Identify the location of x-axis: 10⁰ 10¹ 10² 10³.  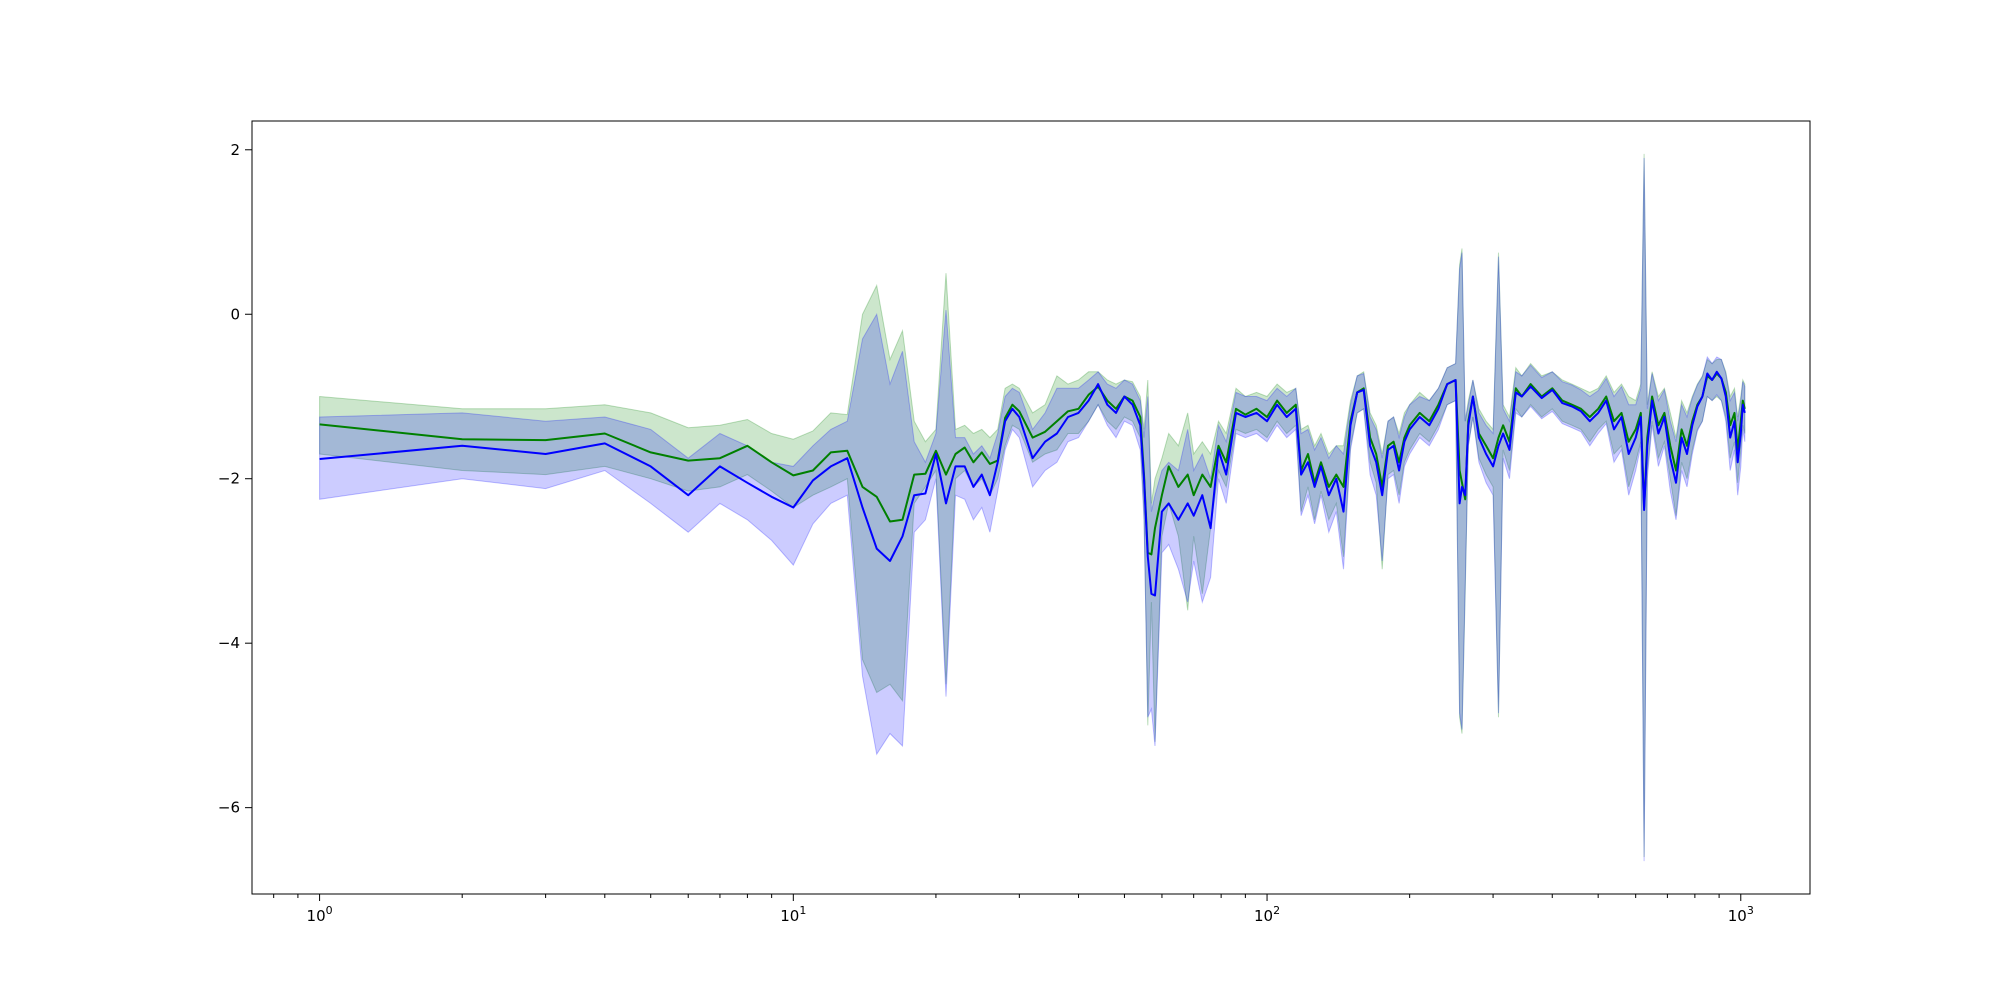
(1013, 909).